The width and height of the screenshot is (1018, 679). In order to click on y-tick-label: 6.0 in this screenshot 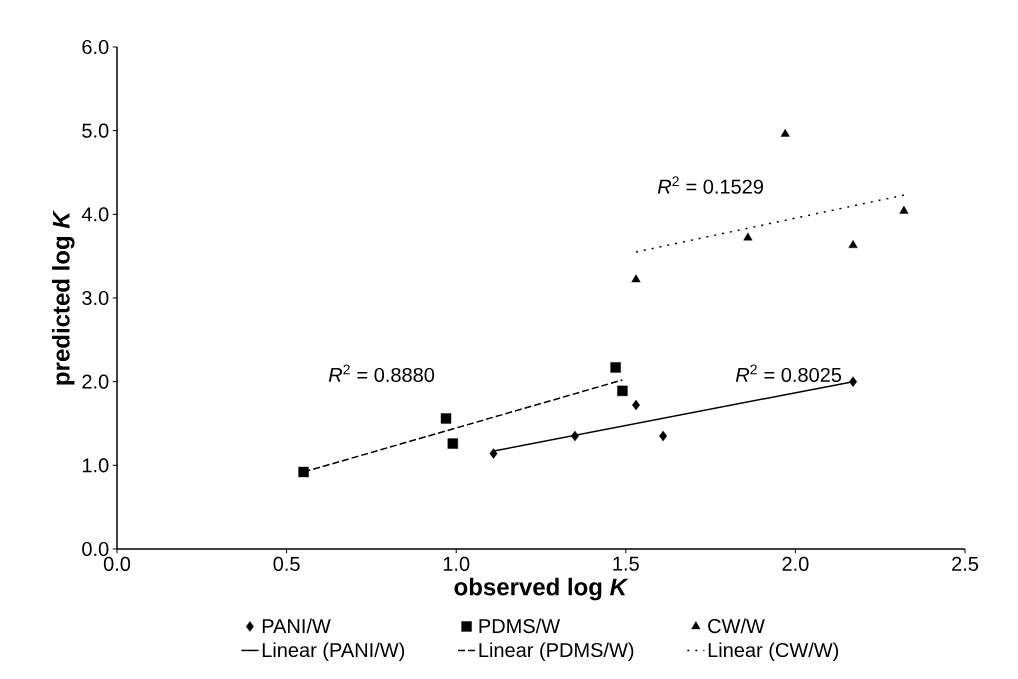, I will do `click(95, 47)`.